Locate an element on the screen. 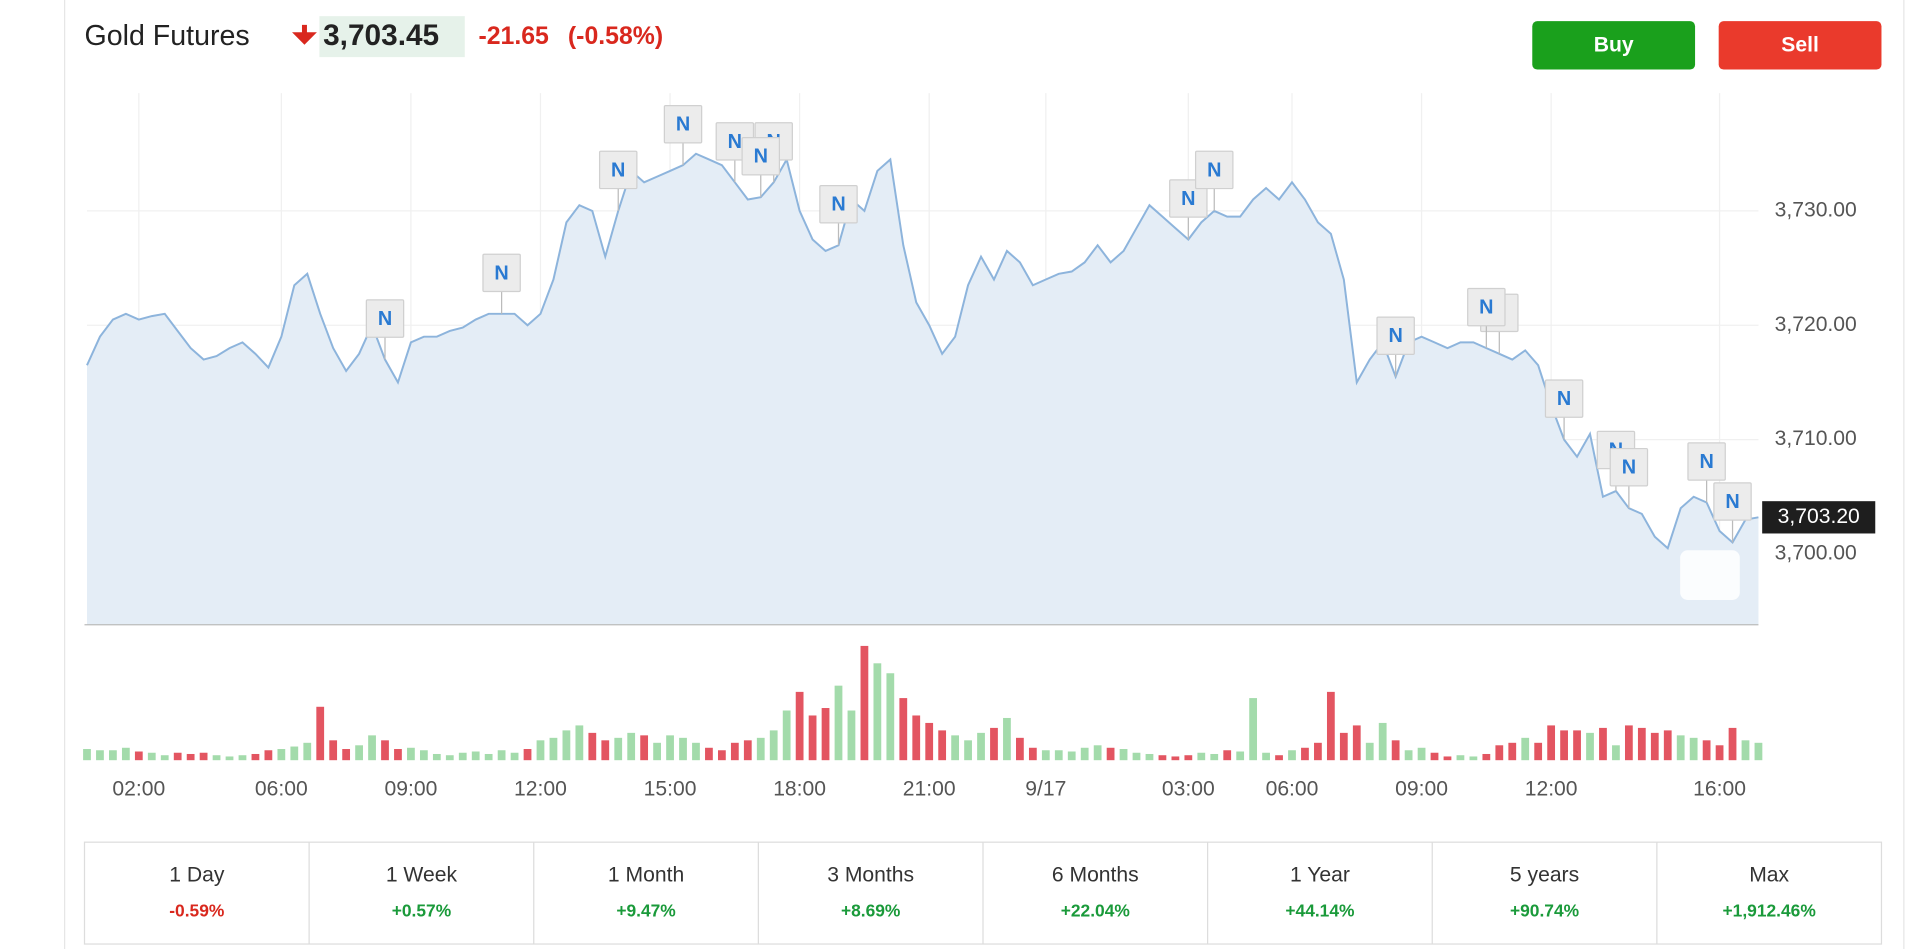 The height and width of the screenshot is (949, 1920). overlay-button is located at coordinates (1710, 575).